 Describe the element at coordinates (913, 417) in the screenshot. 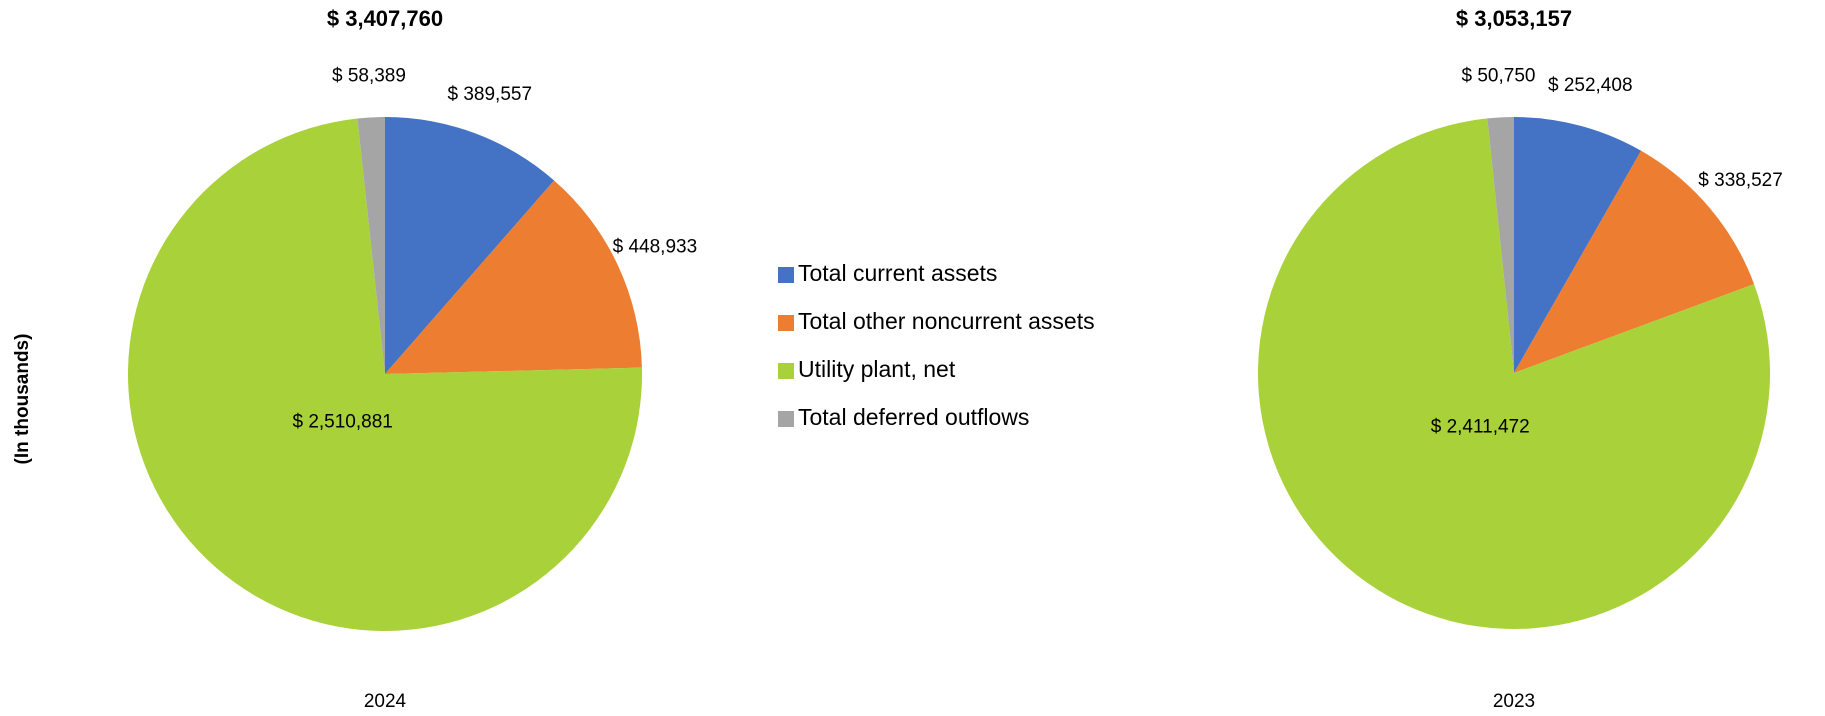

I see `legend-label: Total deferred outflows` at that location.